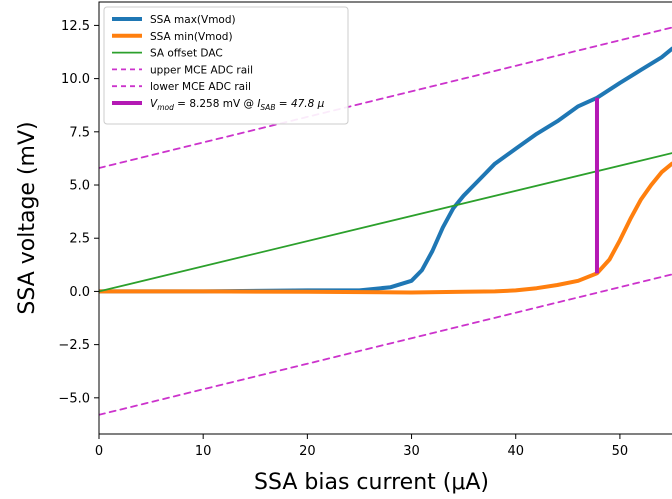 The width and height of the screenshot is (672, 499). Describe the element at coordinates (75, 26) in the screenshot. I see `y-tick-label: 12.5` at that location.